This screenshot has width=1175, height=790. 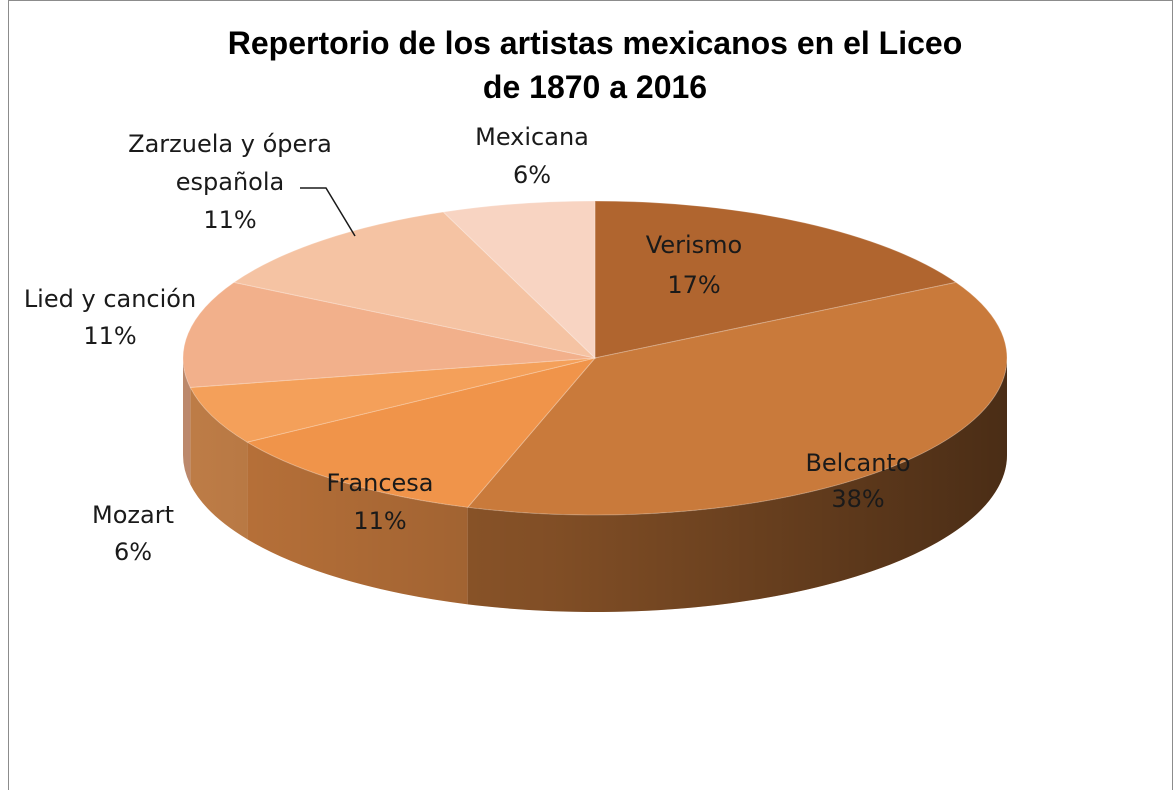 I want to click on pie-slice-zarzuela-y-opera-espanola, so click(x=414, y=285).